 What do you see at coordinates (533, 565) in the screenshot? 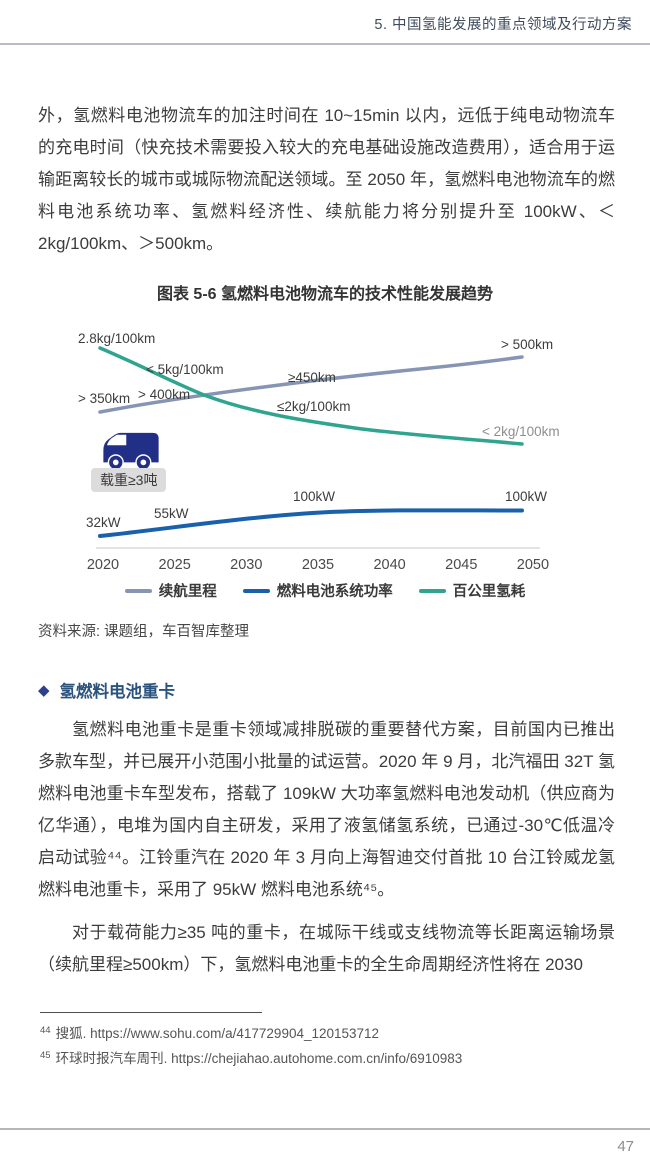
I see `x-tick-2050: 2050` at bounding box center [533, 565].